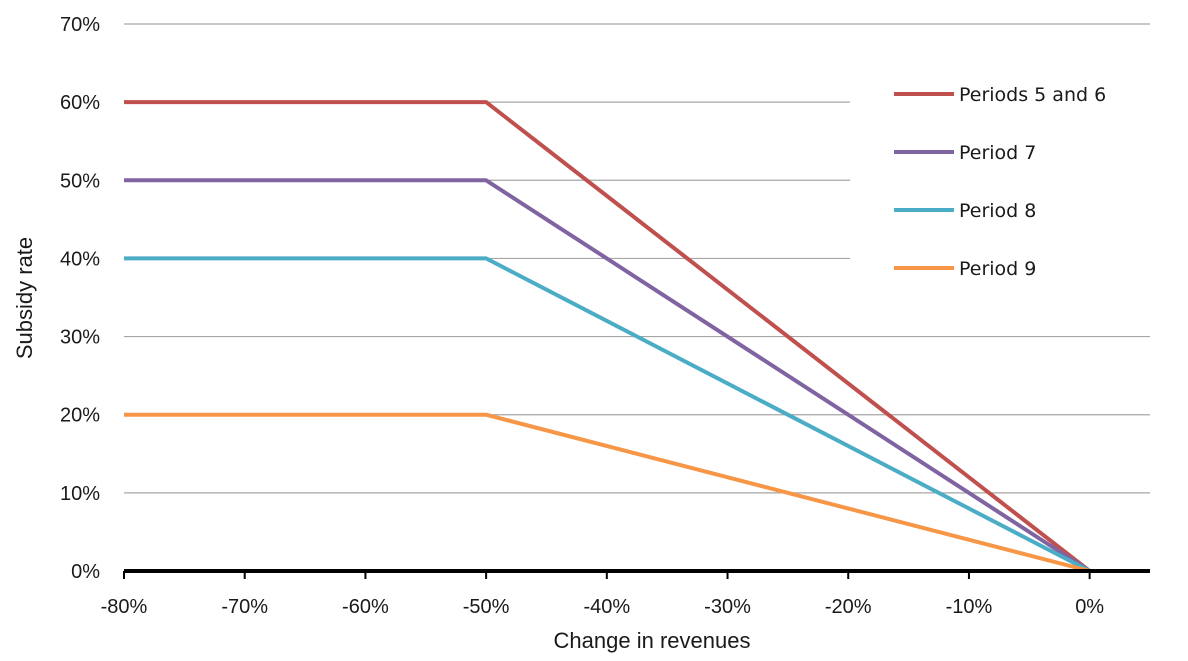 This screenshot has width=1188, height=661. Describe the element at coordinates (80, 25) in the screenshot. I see `y-tick-label-7: 70%` at that location.